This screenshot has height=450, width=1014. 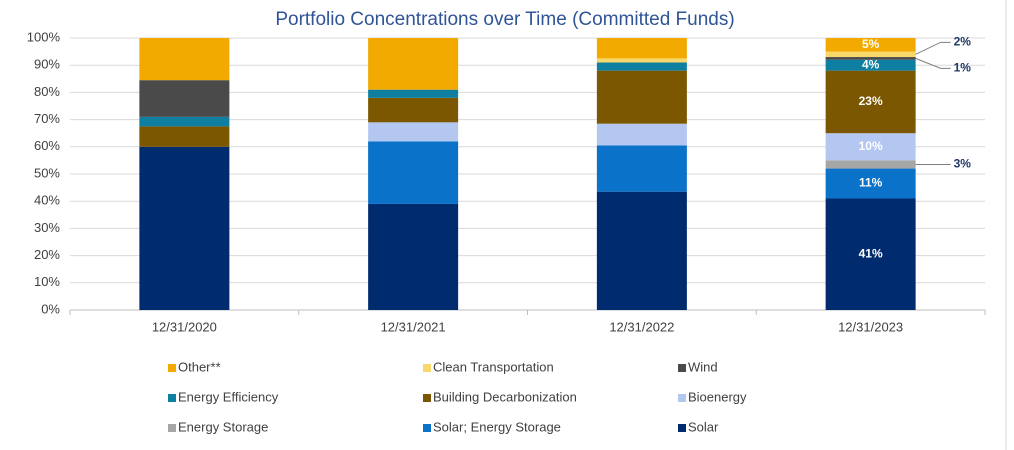 I want to click on x-tick-label: 12/31/2023, so click(x=870, y=326).